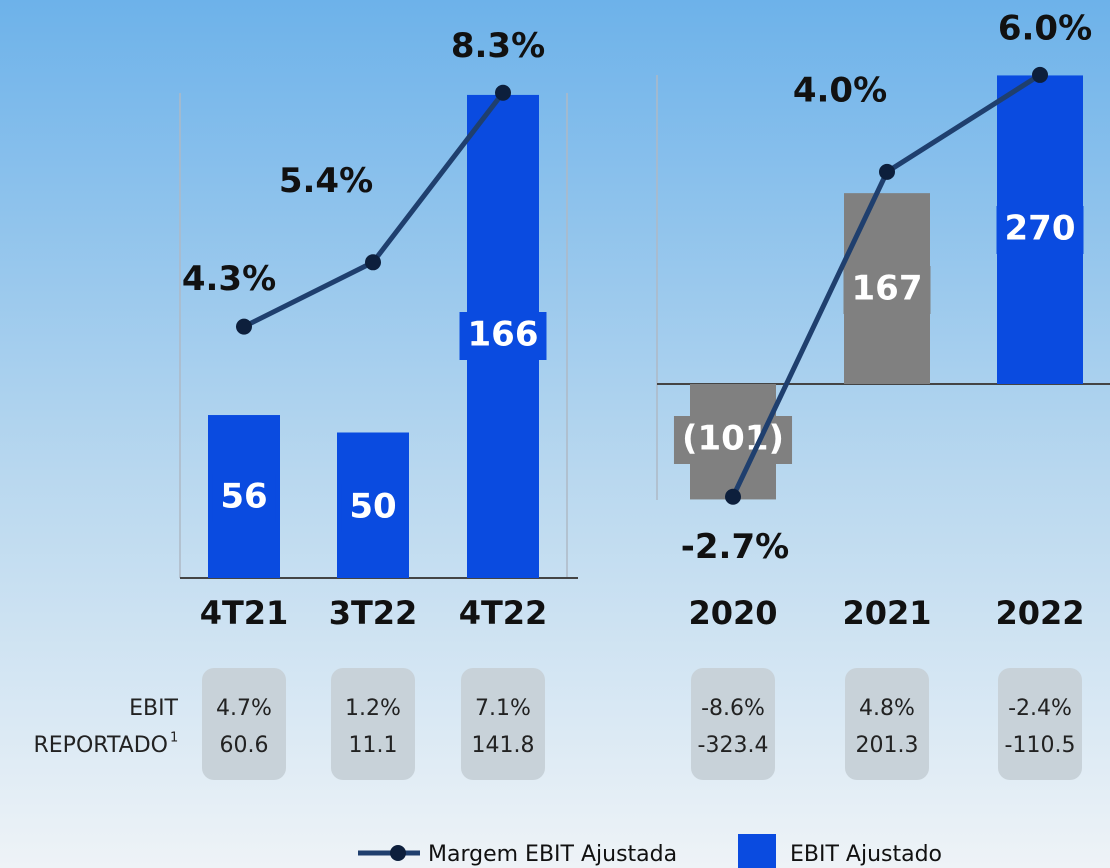  Describe the element at coordinates (1045, 28) in the screenshot. I see `margin-label: 6.0%` at that location.